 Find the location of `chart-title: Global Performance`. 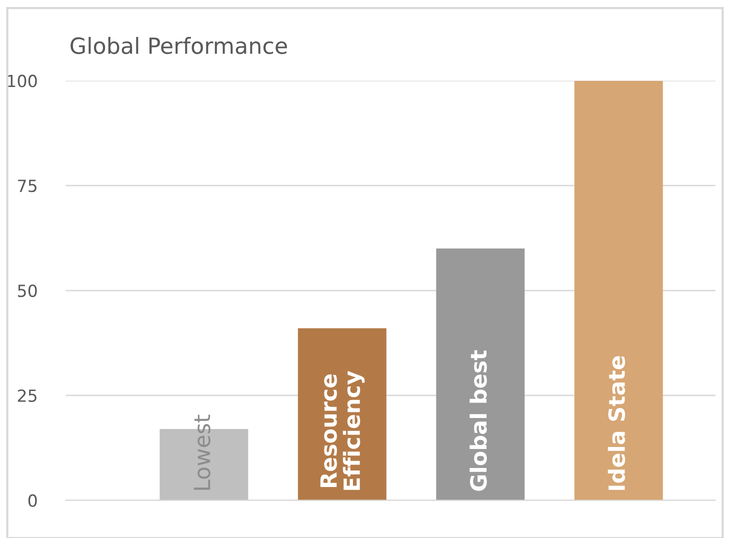

chart-title: Global Performance is located at coordinates (178, 45).